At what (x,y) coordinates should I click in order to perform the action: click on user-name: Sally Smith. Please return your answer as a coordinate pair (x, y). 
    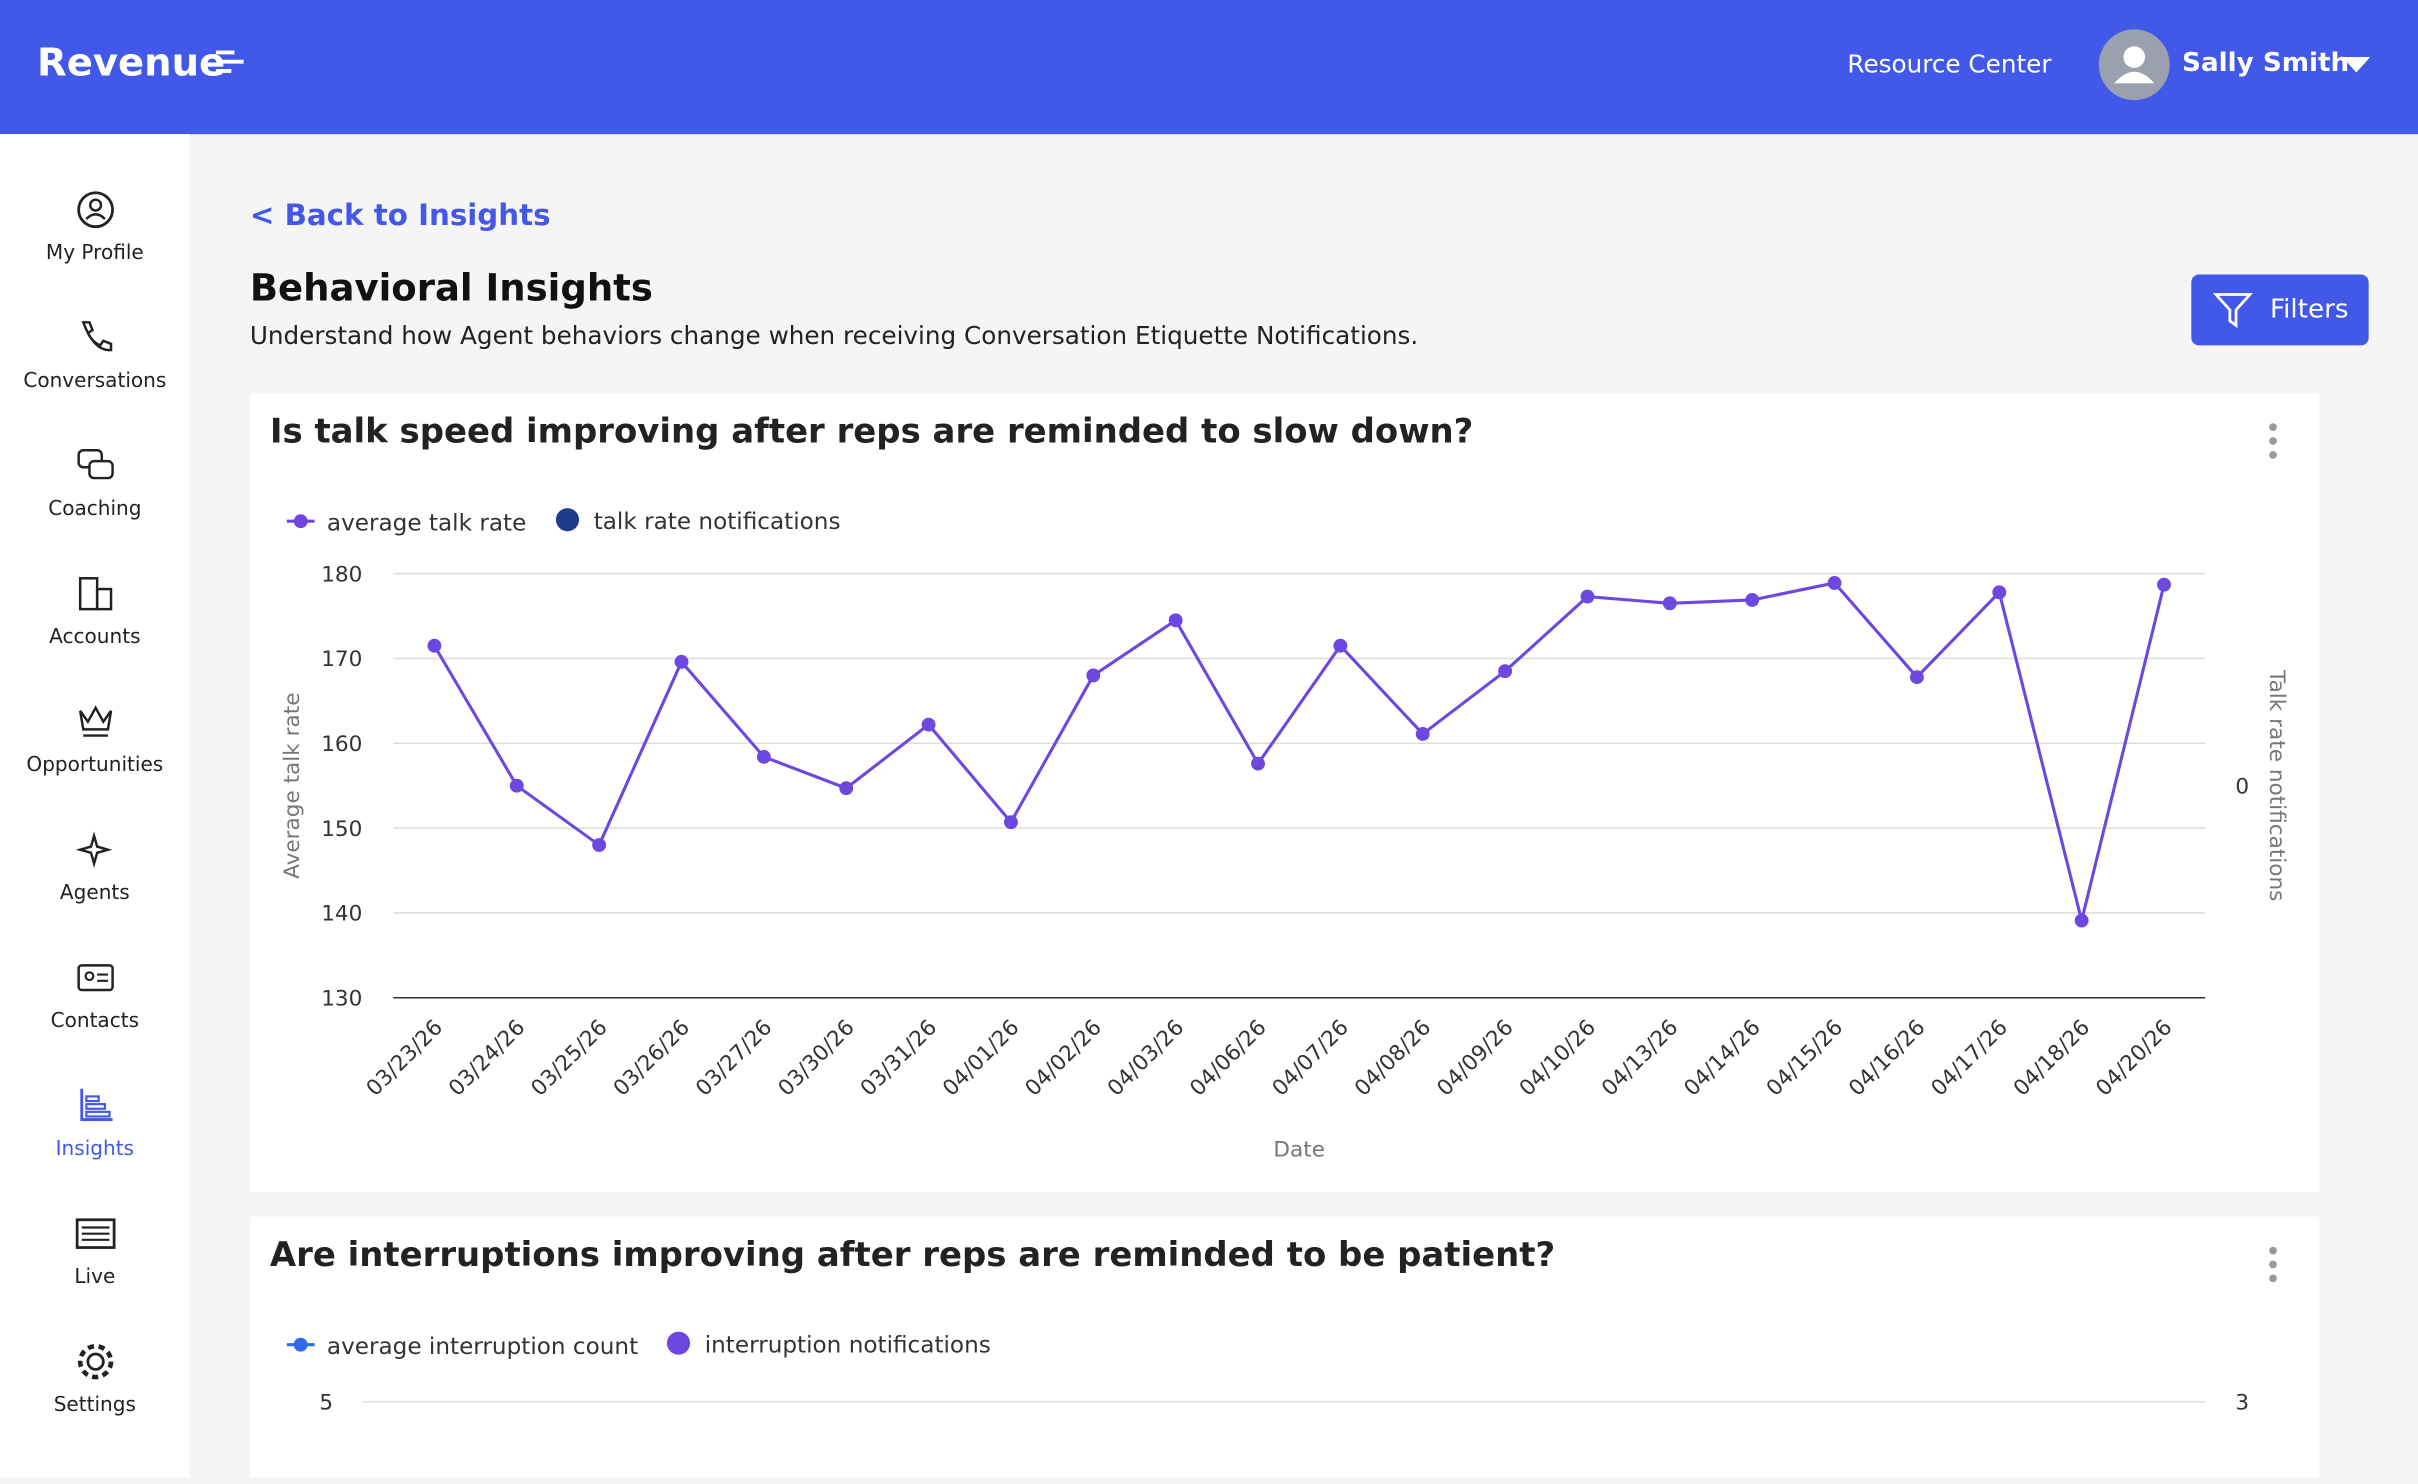
    Looking at the image, I should click on (2266, 63).